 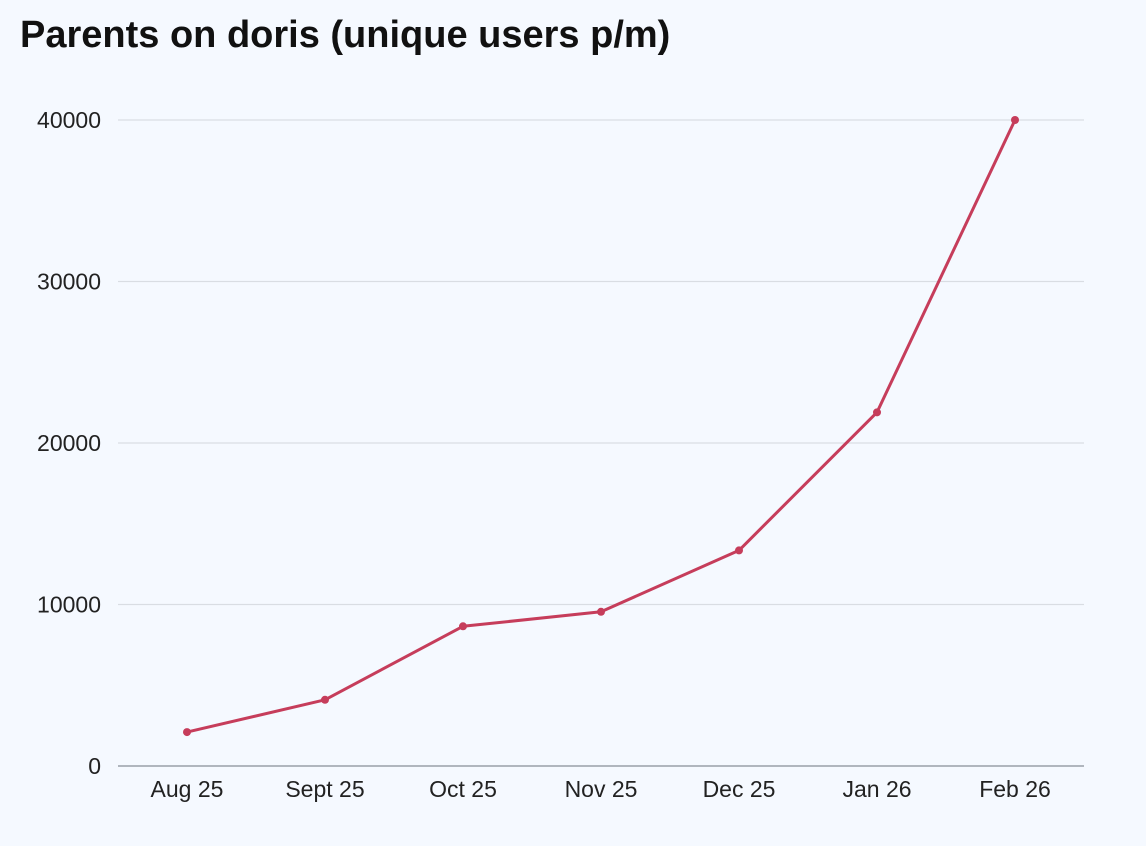 I want to click on y-tick-label: 20000, so click(x=69, y=443).